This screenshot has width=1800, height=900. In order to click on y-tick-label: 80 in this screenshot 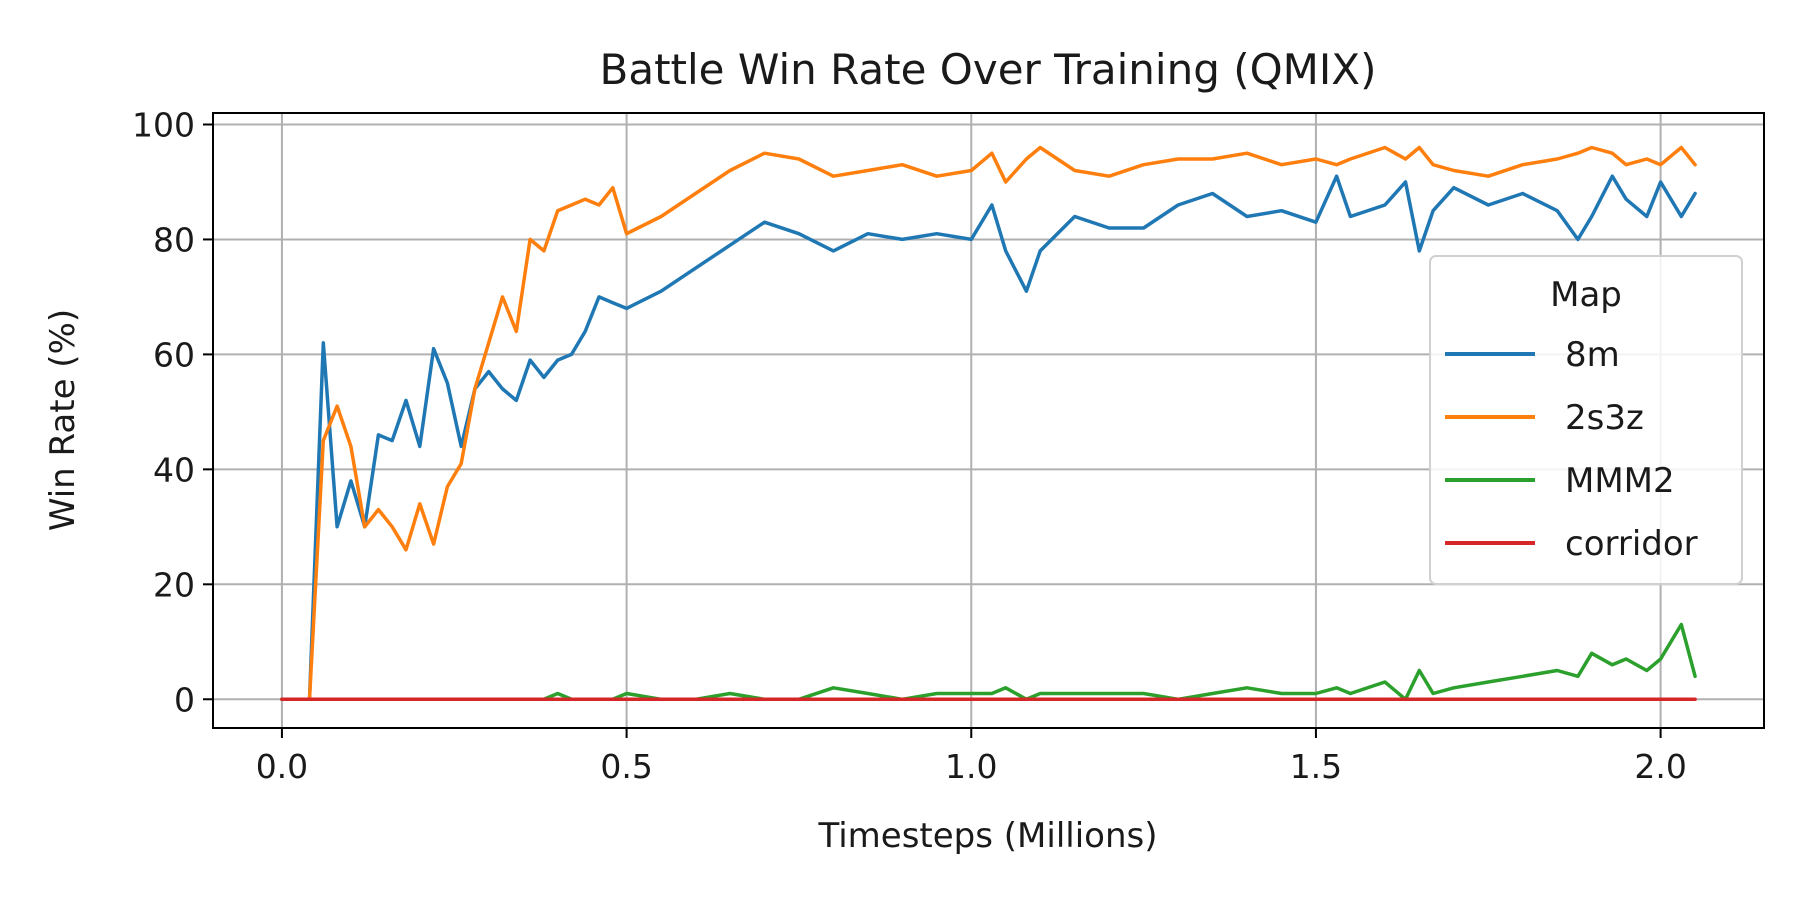, I will do `click(174, 239)`.